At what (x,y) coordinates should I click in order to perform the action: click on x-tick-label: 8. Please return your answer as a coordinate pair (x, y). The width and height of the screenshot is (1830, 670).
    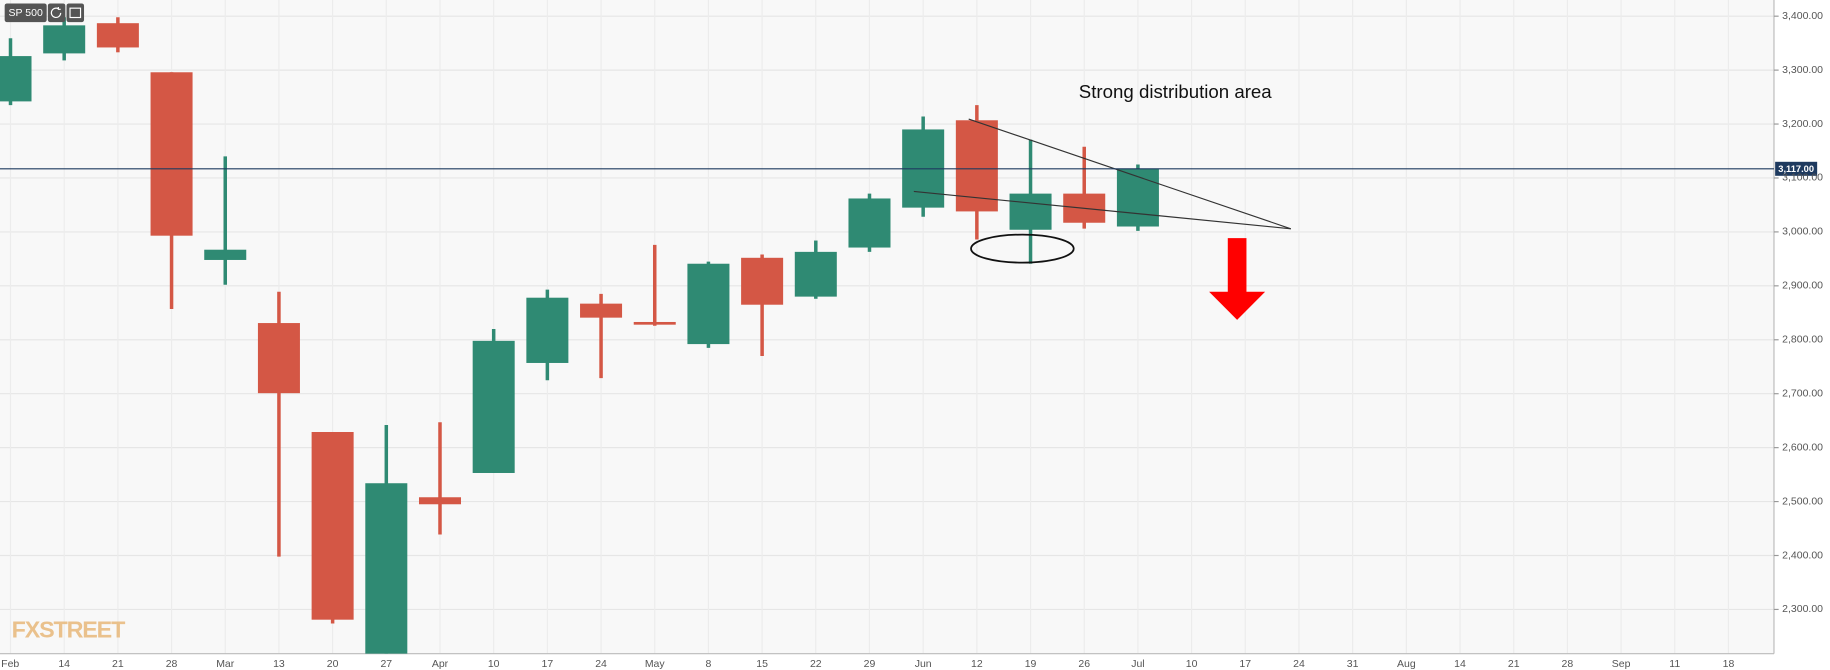
    Looking at the image, I should click on (709, 664).